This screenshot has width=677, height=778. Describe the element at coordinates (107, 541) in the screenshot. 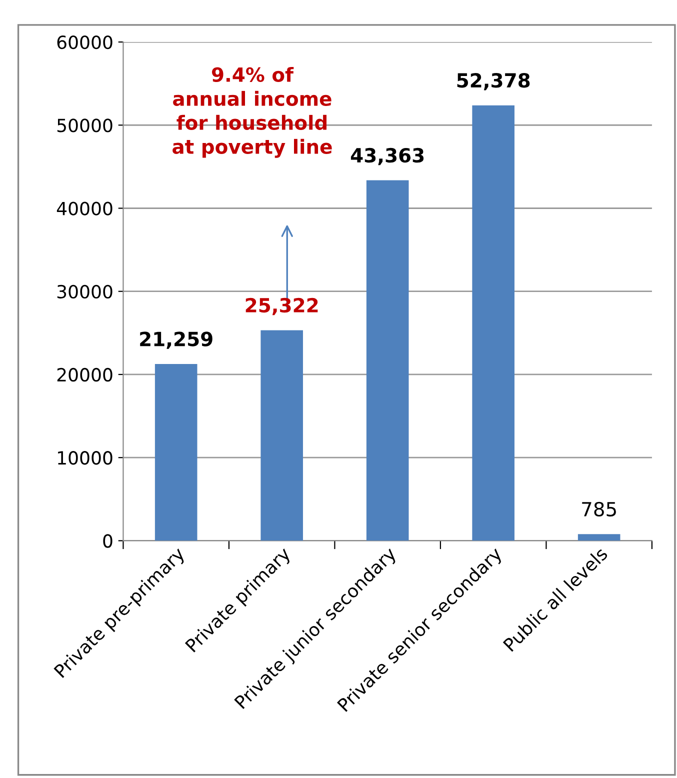

I see `y-tick-label: 0` at that location.